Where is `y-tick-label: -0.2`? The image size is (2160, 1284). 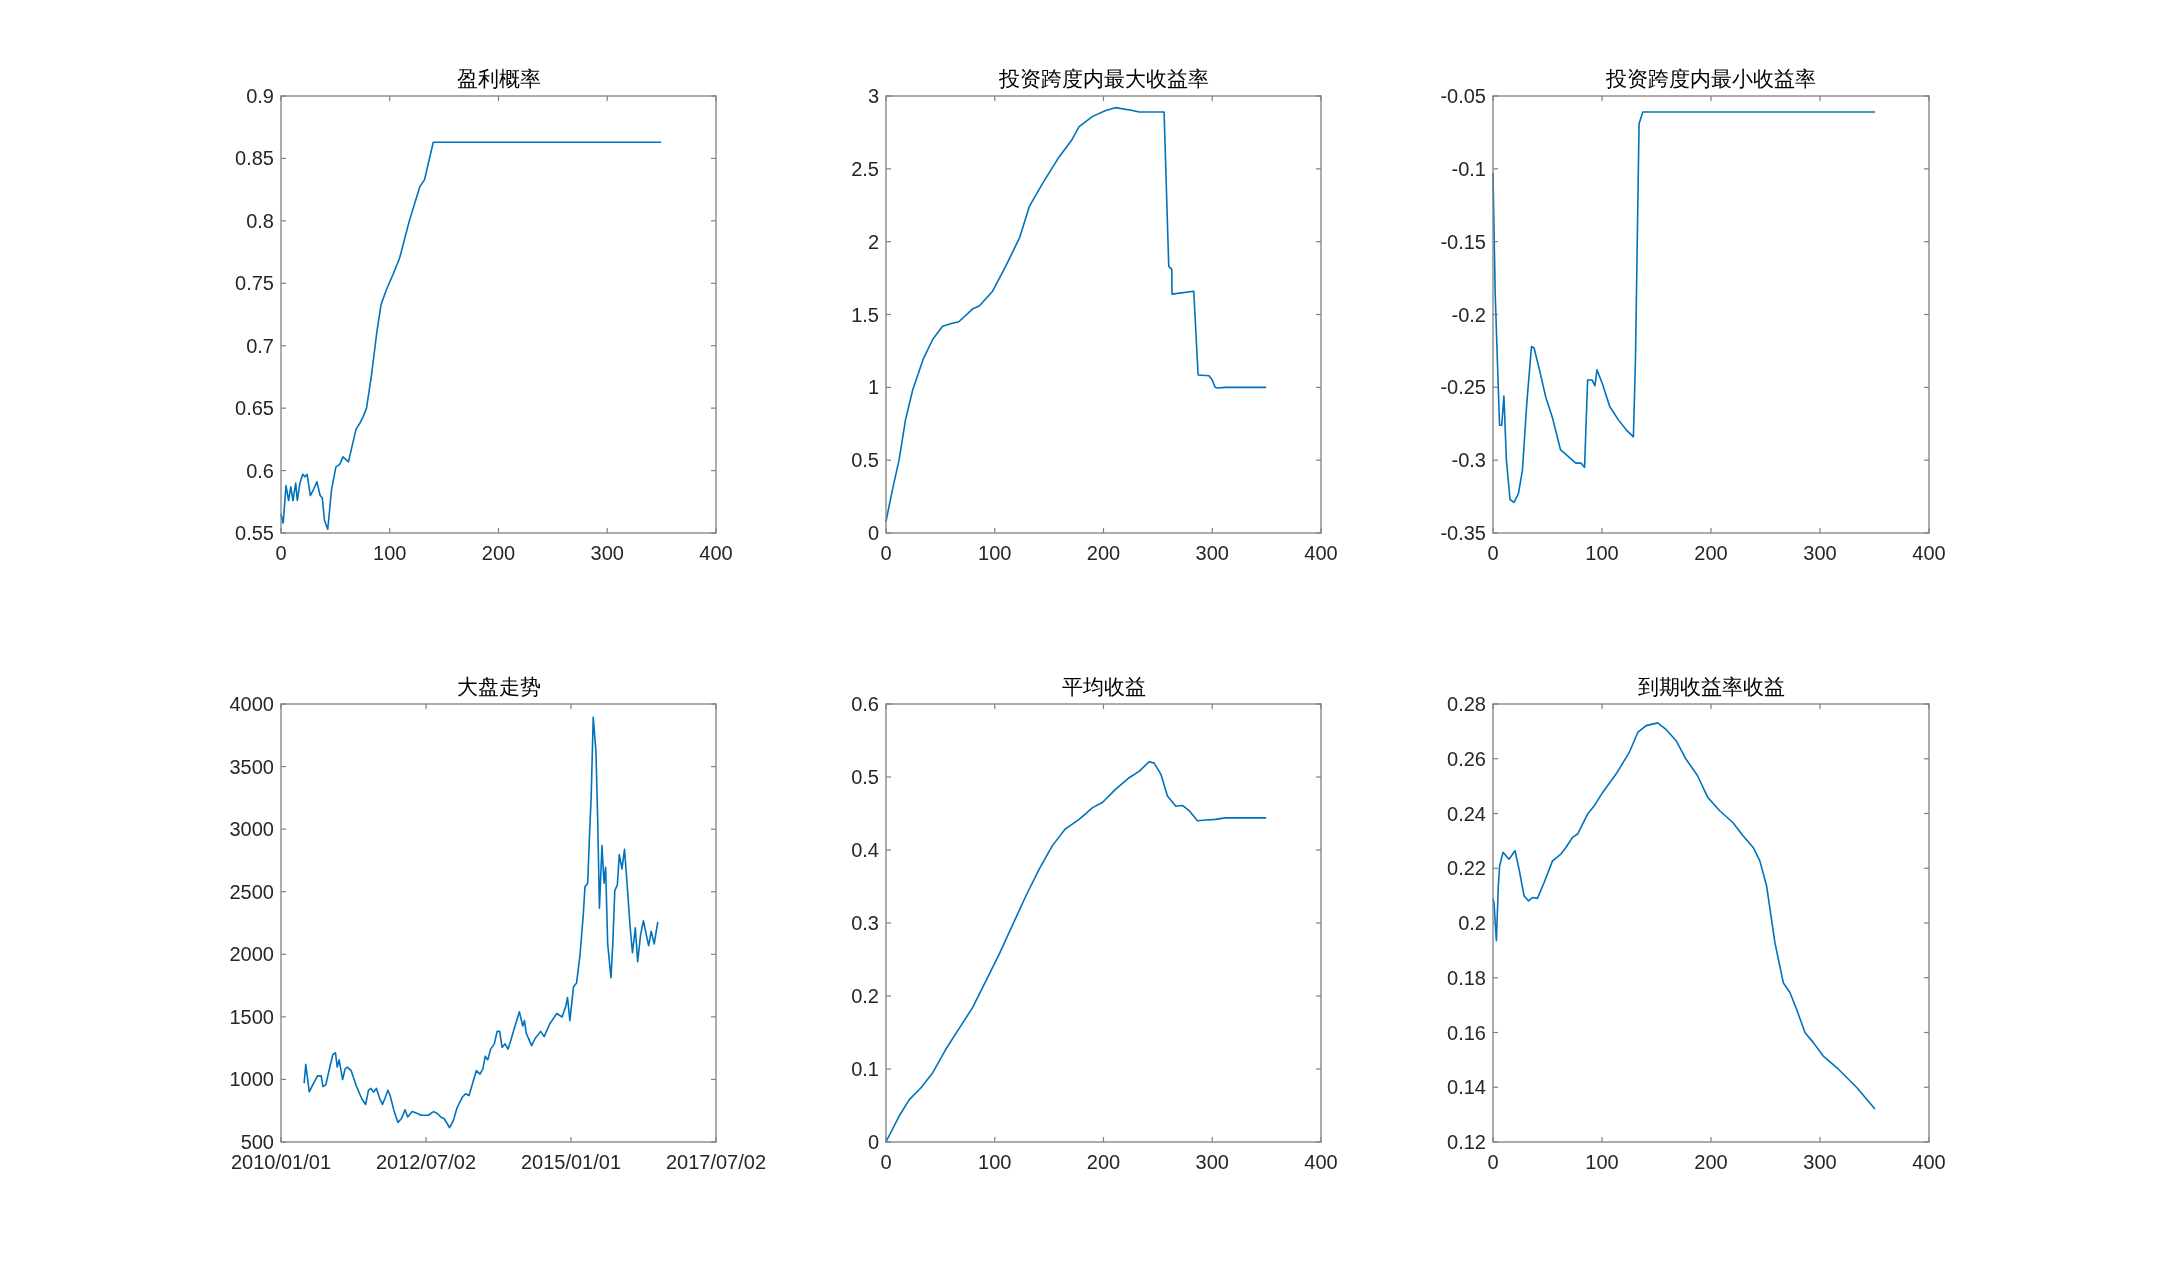
y-tick-label: -0.2 is located at coordinates (1468, 314).